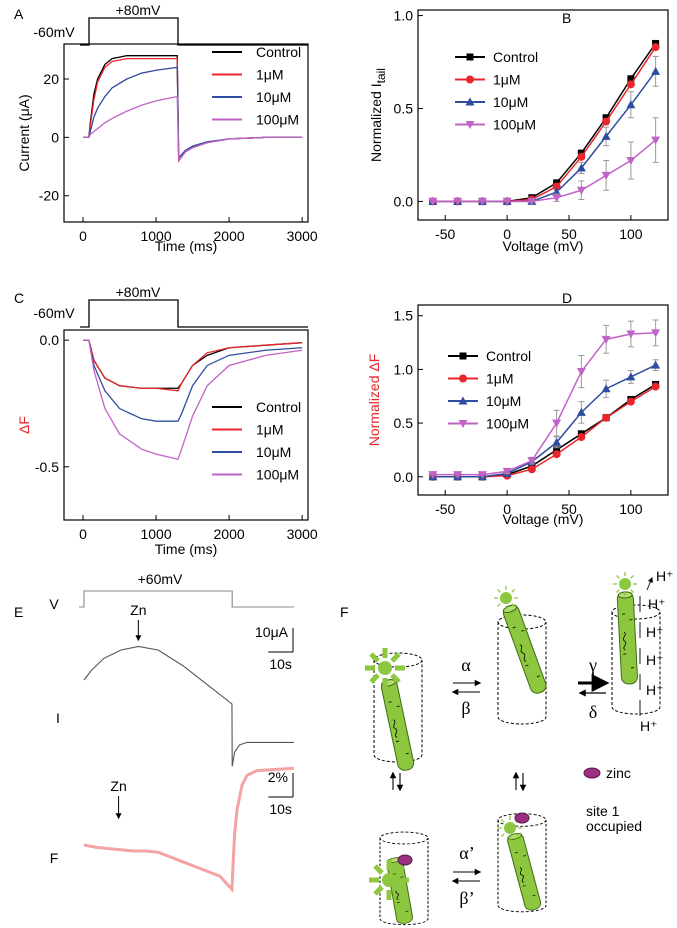  I want to click on y-axis-label: Normalized Itail, so click(378, 115).